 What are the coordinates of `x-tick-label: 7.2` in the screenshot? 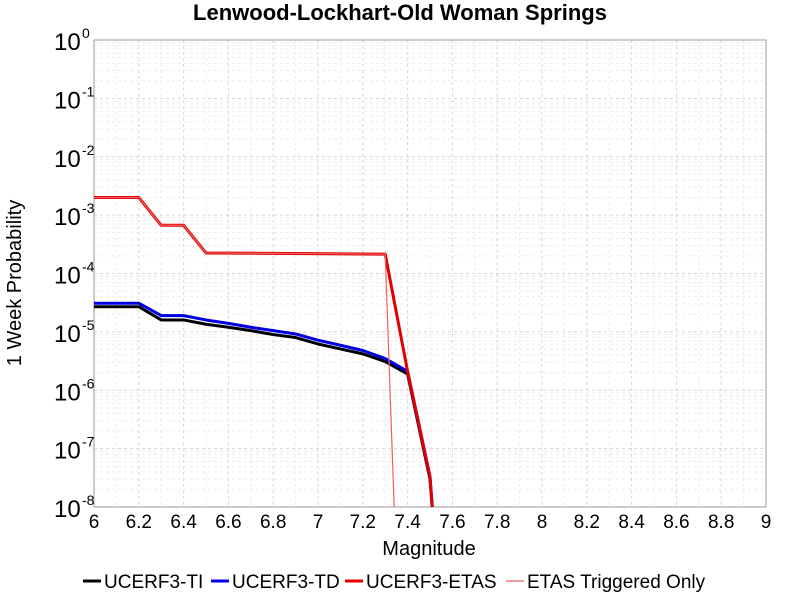 It's located at (363, 522).